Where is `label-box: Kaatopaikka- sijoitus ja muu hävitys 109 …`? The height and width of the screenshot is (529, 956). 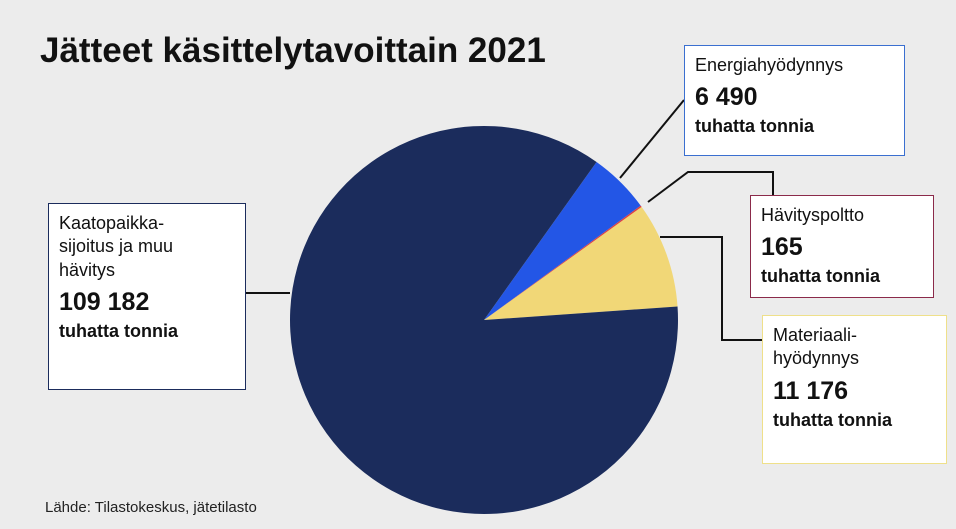
label-box: Kaatopaikka- sijoitus ja muu hävitys 109 … is located at coordinates (147, 296).